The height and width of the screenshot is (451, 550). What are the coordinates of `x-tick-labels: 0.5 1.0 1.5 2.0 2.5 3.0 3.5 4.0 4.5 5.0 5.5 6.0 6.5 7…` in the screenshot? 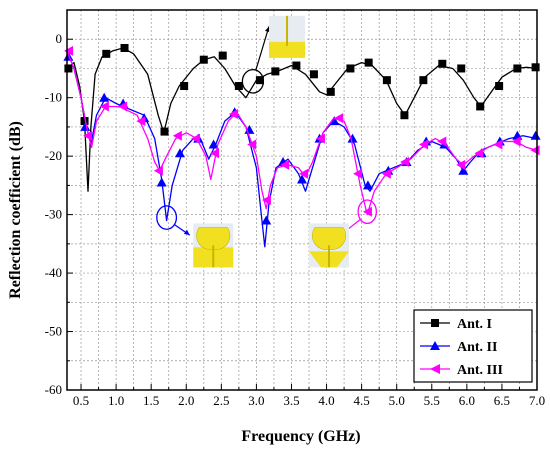 It's located at (309, 400).